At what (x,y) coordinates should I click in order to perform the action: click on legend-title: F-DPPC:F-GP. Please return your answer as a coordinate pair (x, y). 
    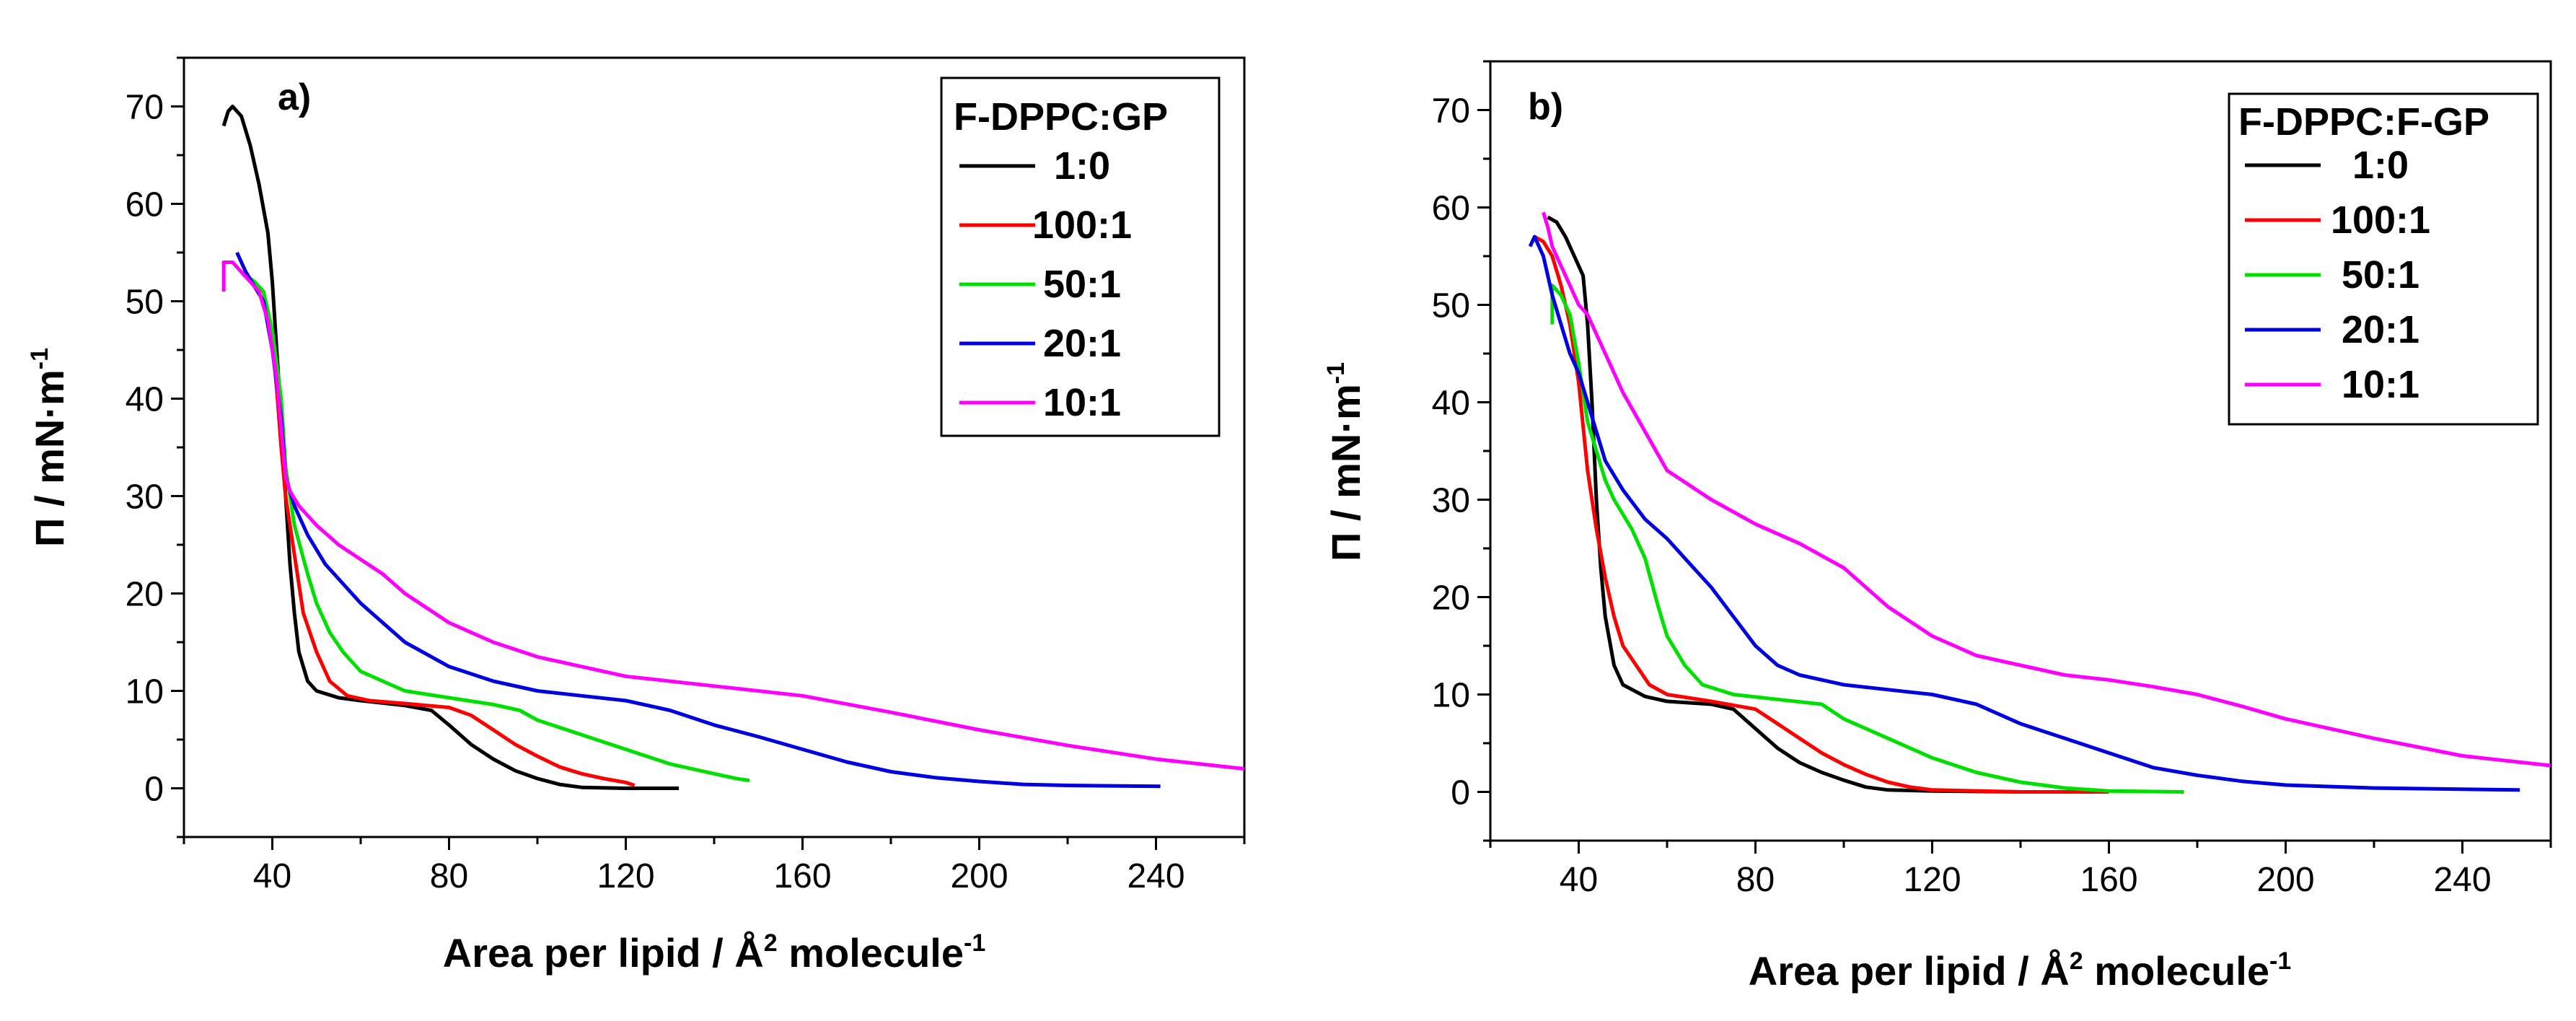
    Looking at the image, I should click on (2363, 122).